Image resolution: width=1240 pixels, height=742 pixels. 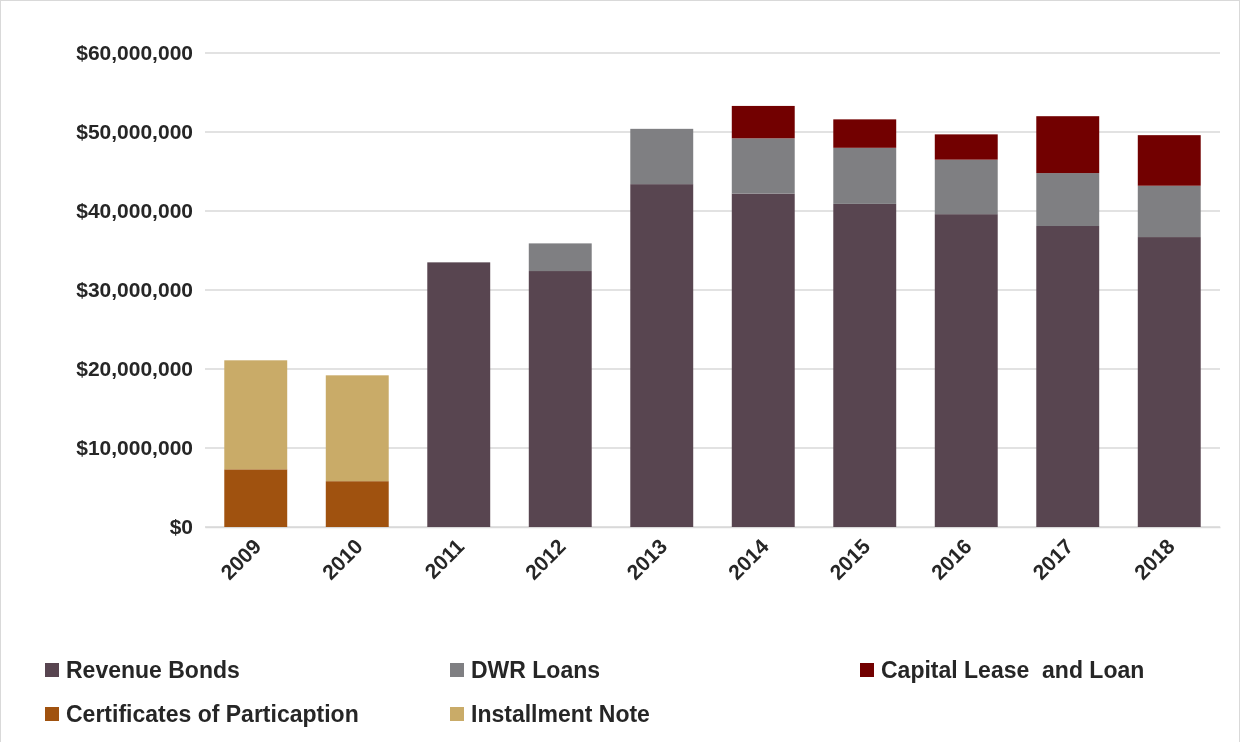 What do you see at coordinates (134, 53) in the screenshot?
I see `y-tick-label: $60,000,000` at bounding box center [134, 53].